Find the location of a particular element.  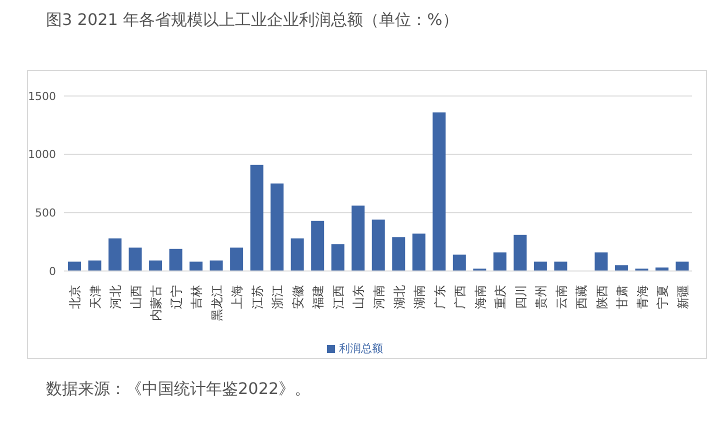

x-tick-label: 湖南 is located at coordinates (419, 297).